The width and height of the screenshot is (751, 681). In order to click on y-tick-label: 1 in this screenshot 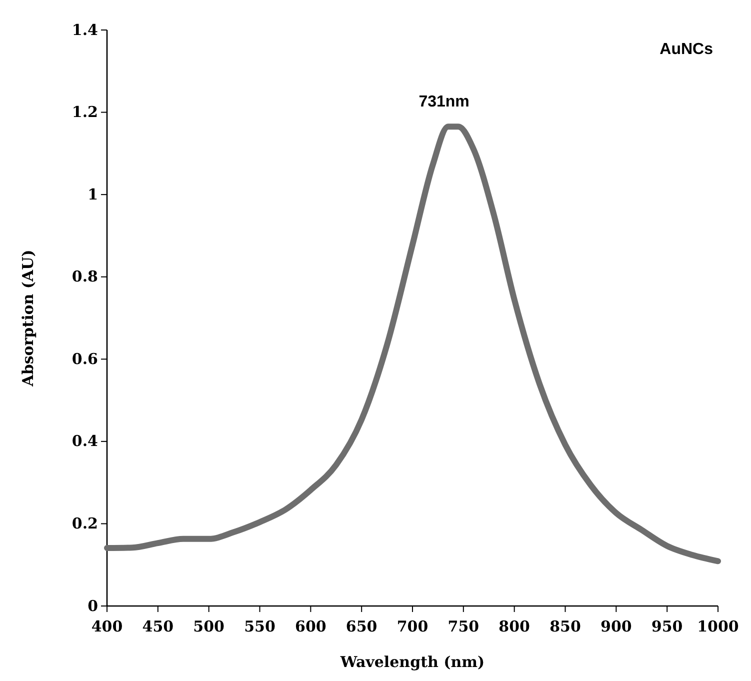, I will do `click(93, 194)`.